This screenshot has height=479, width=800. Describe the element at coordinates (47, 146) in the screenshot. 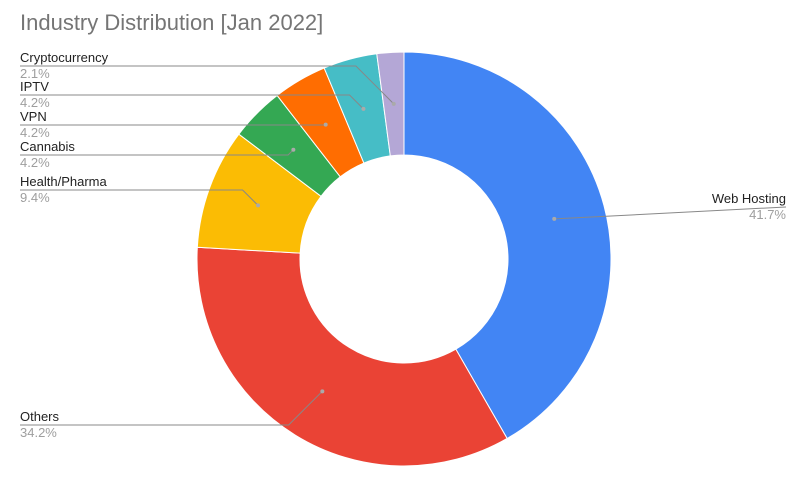

I see `slice-label: Cannabis` at that location.